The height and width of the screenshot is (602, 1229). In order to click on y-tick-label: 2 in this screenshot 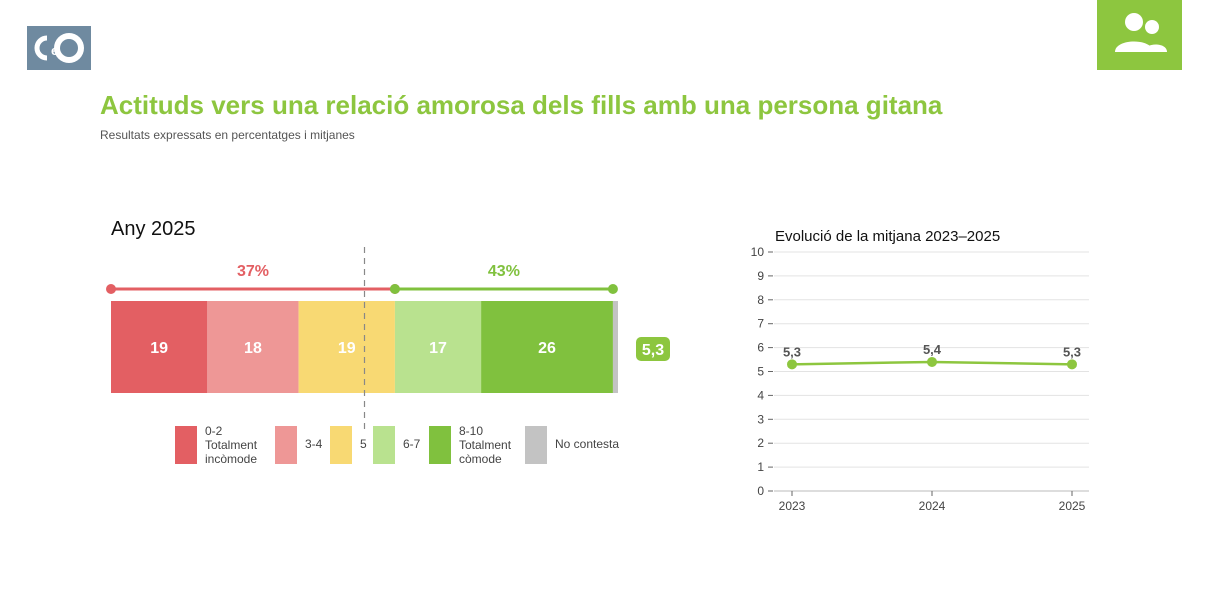, I will do `click(760, 443)`.